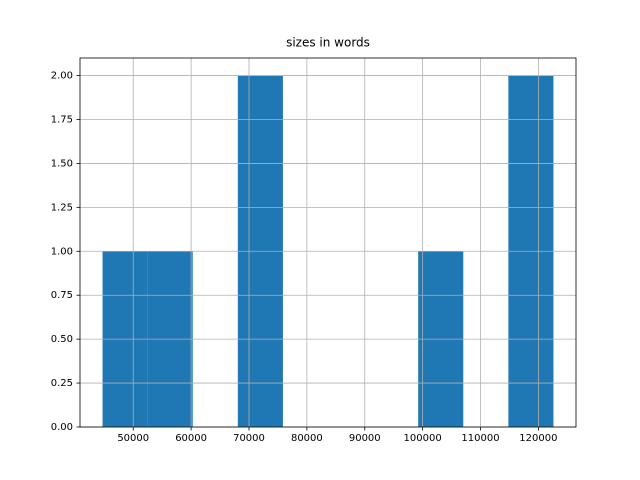 This screenshot has width=640, height=480. Describe the element at coordinates (62, 339) in the screenshot. I see `y-tick-label: 0.50` at that location.